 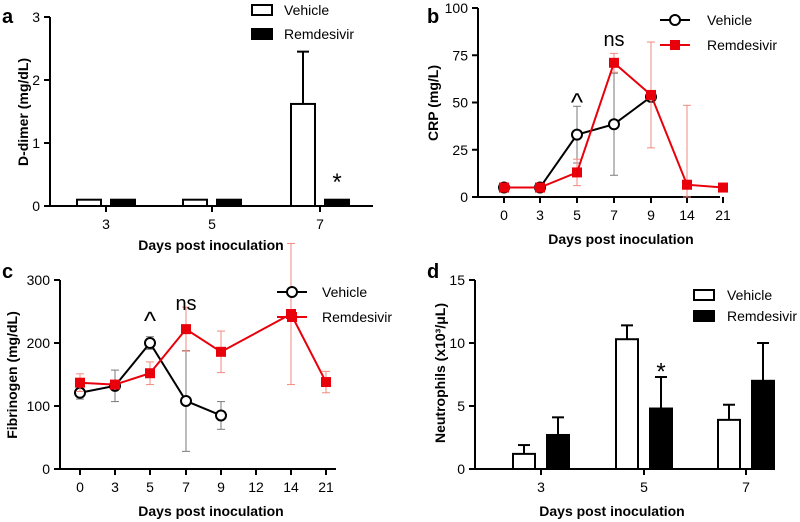 What do you see at coordinates (457, 8) in the screenshot?
I see `y-tick-label: 100` at bounding box center [457, 8].